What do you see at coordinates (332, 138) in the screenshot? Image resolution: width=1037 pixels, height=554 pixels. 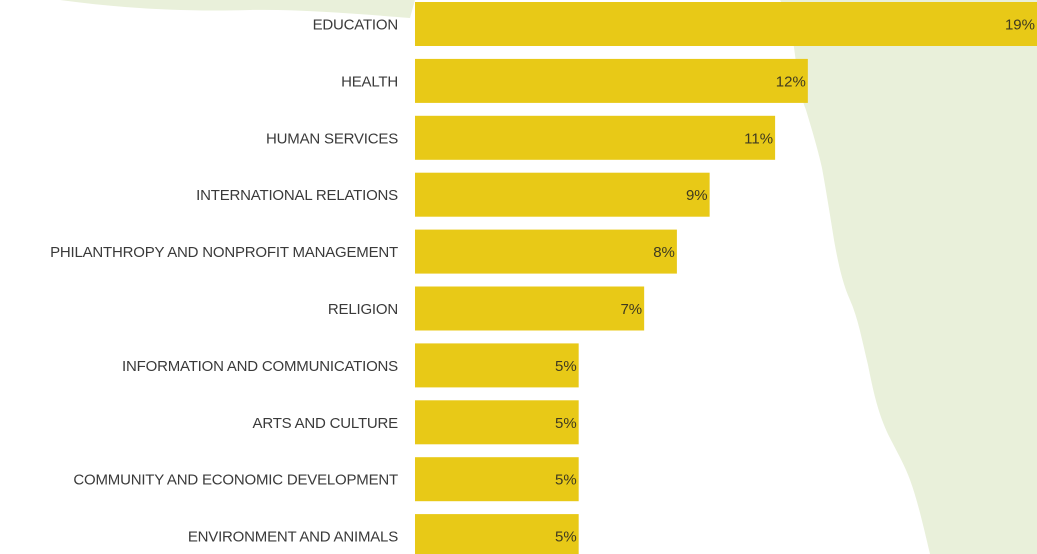 I see `category-label: HUMAN SERVICES` at bounding box center [332, 138].